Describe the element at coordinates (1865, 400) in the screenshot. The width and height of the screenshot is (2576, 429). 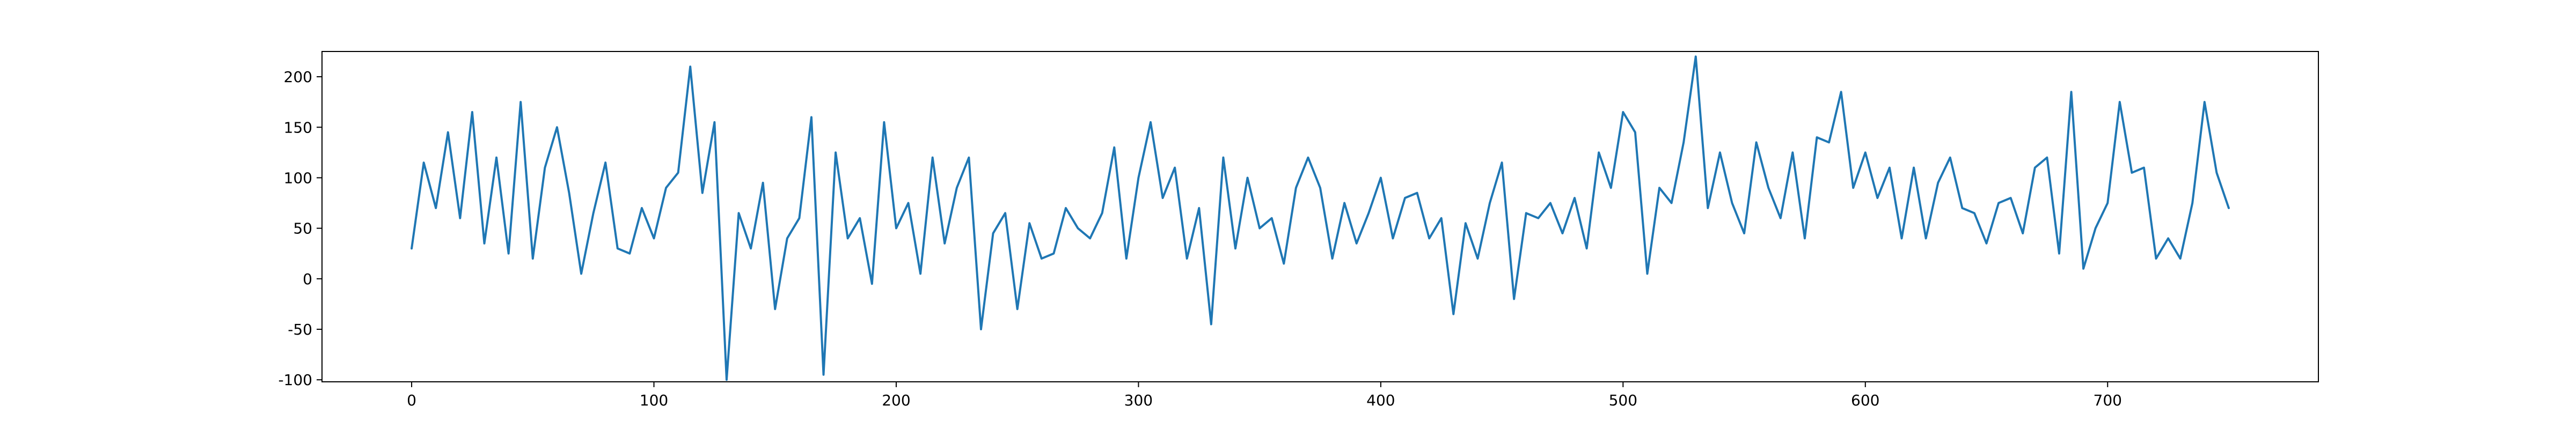
I see `x-tick-label: 600` at that location.